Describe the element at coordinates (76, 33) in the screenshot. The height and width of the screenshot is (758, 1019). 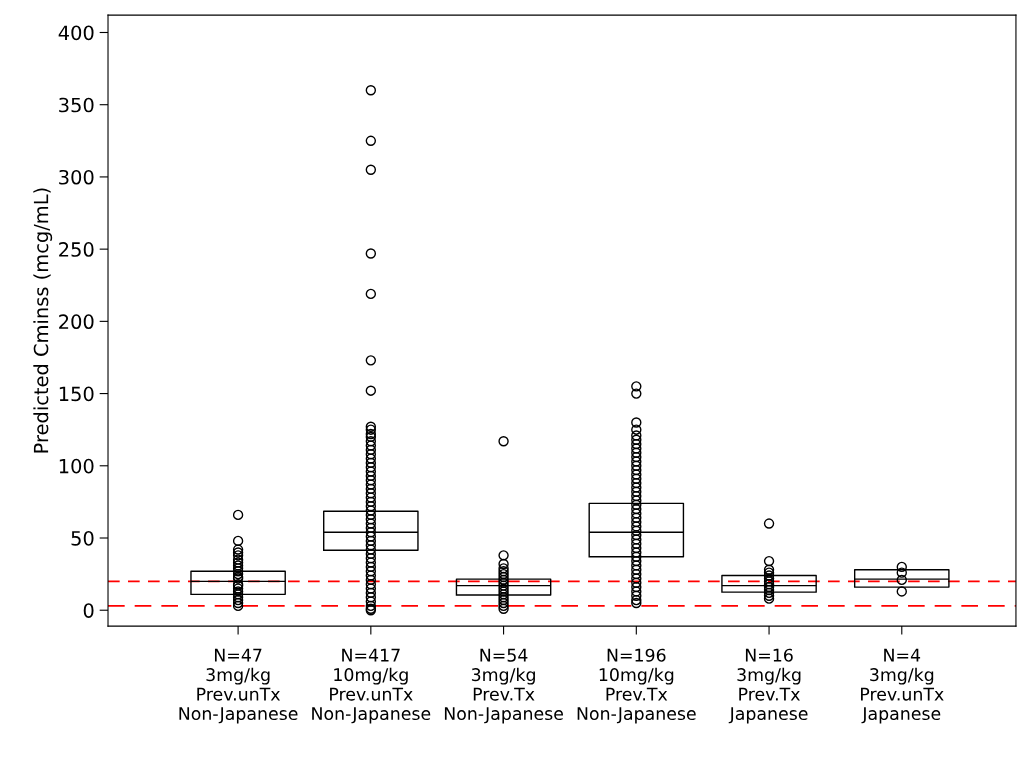
I see `y-tick-label: 400` at that location.